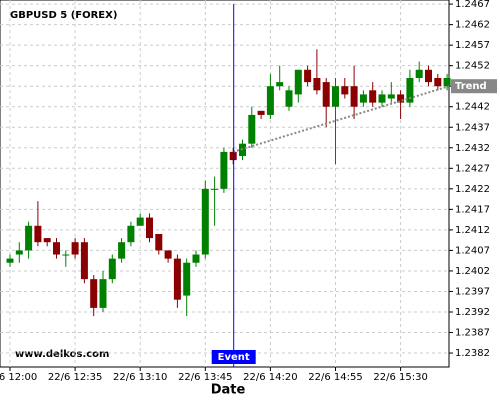  What do you see at coordinates (472, 127) in the screenshot?
I see `y-tick-label: 1.2437` at bounding box center [472, 127].